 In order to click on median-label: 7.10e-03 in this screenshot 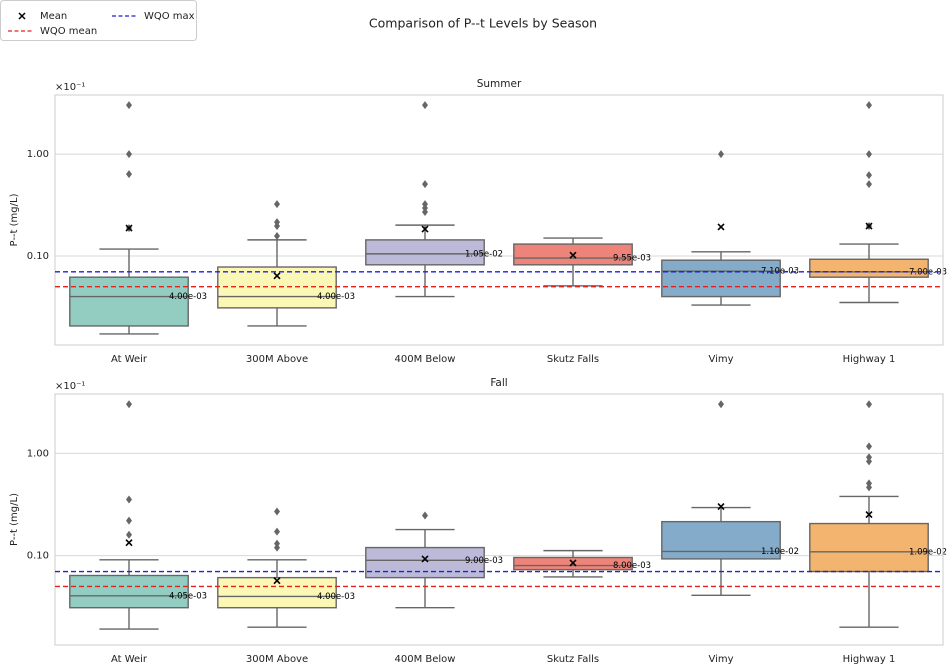, I will do `click(780, 272)`.